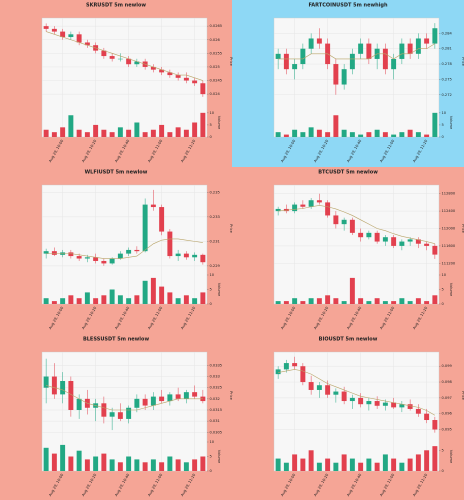 This screenshot has width=464, height=500. What do you see at coordinates (447, 398) in the screenshot?
I see `y-tick-label: 0.097` at bounding box center [447, 398].